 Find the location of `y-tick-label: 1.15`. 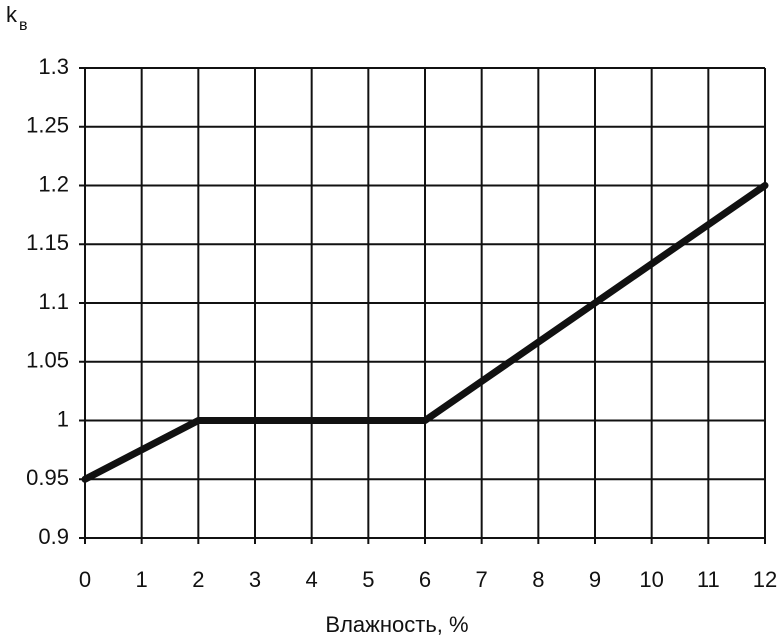

y-tick-label: 1.15 is located at coordinates (47, 242).